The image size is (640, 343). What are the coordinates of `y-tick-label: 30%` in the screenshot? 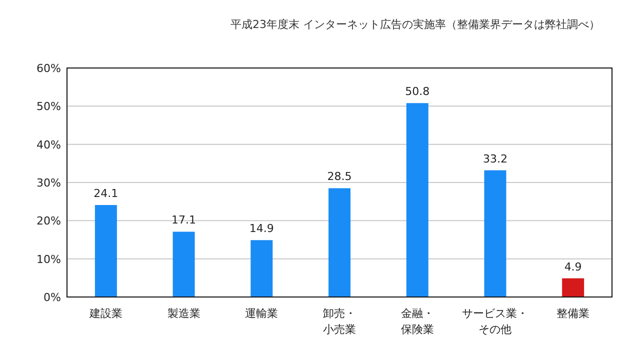 It's located at (48, 183).